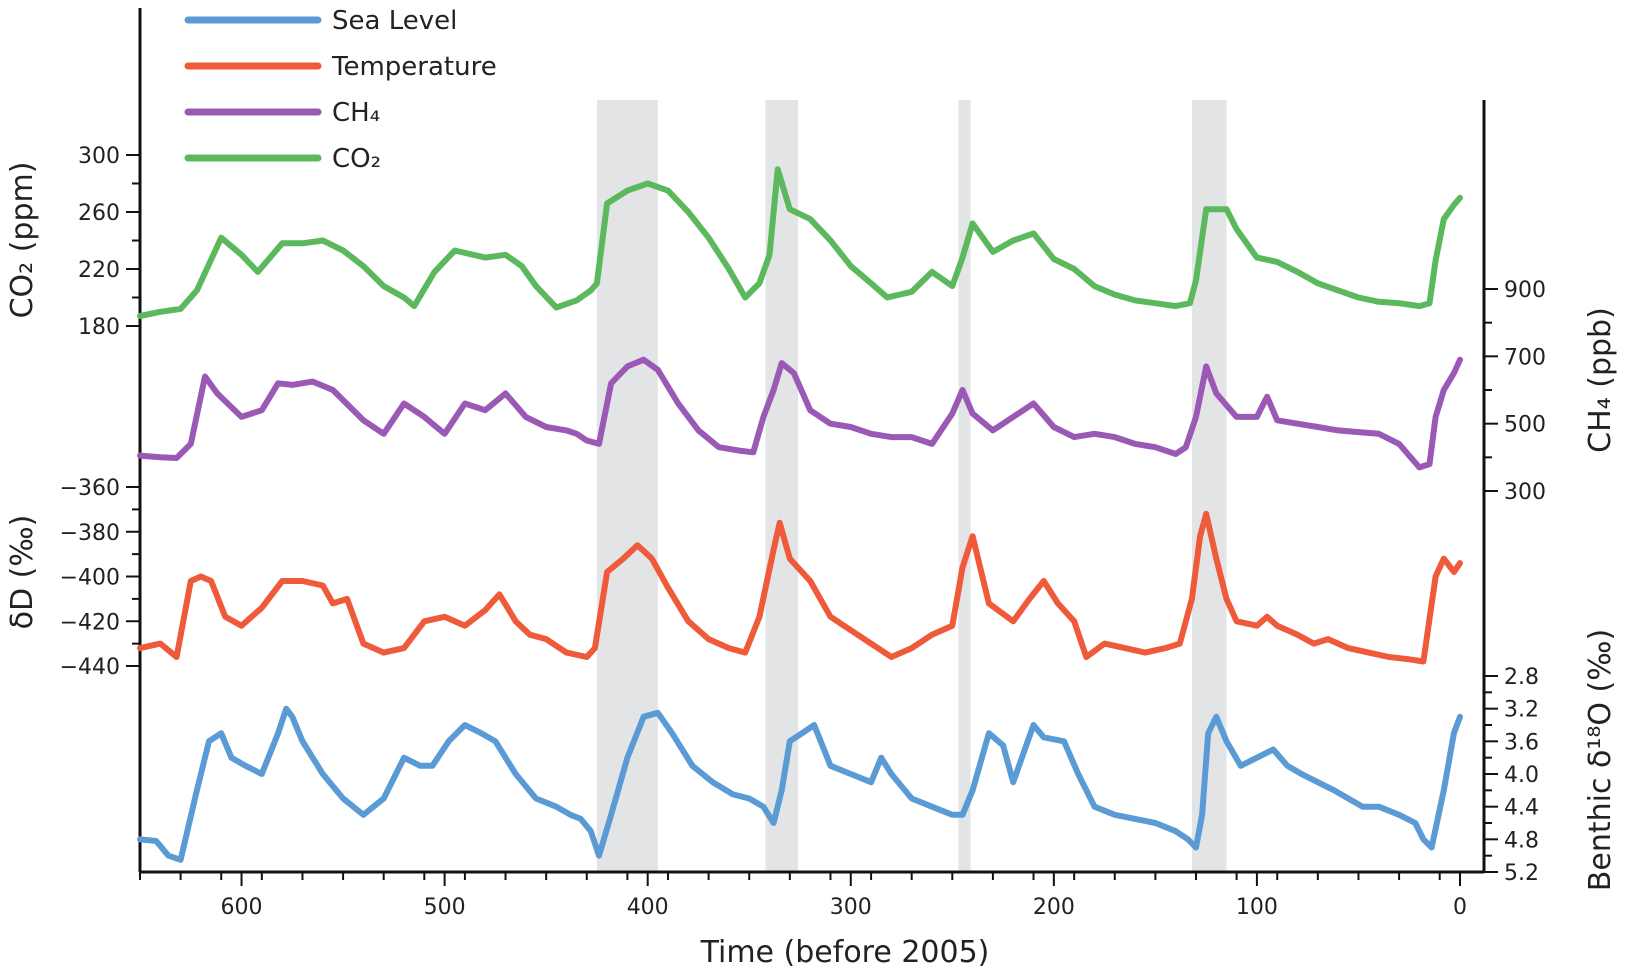 This screenshot has height=980, width=1636. I want to click on co2-tick-label: 260, so click(99, 213).